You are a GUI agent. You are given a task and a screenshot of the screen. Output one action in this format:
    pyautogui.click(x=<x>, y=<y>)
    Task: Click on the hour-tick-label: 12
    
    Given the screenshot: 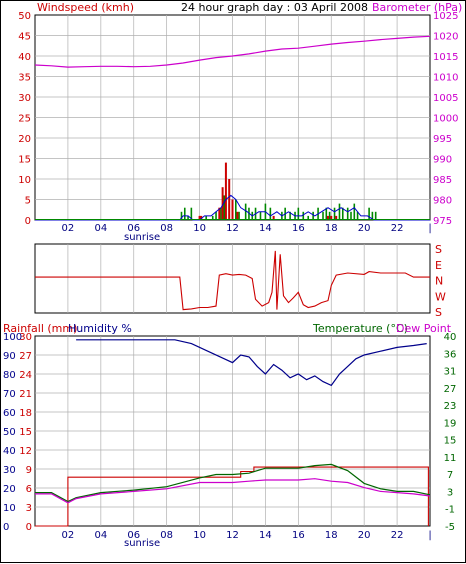 What is the action you would take?
    pyautogui.click(x=232, y=228)
    